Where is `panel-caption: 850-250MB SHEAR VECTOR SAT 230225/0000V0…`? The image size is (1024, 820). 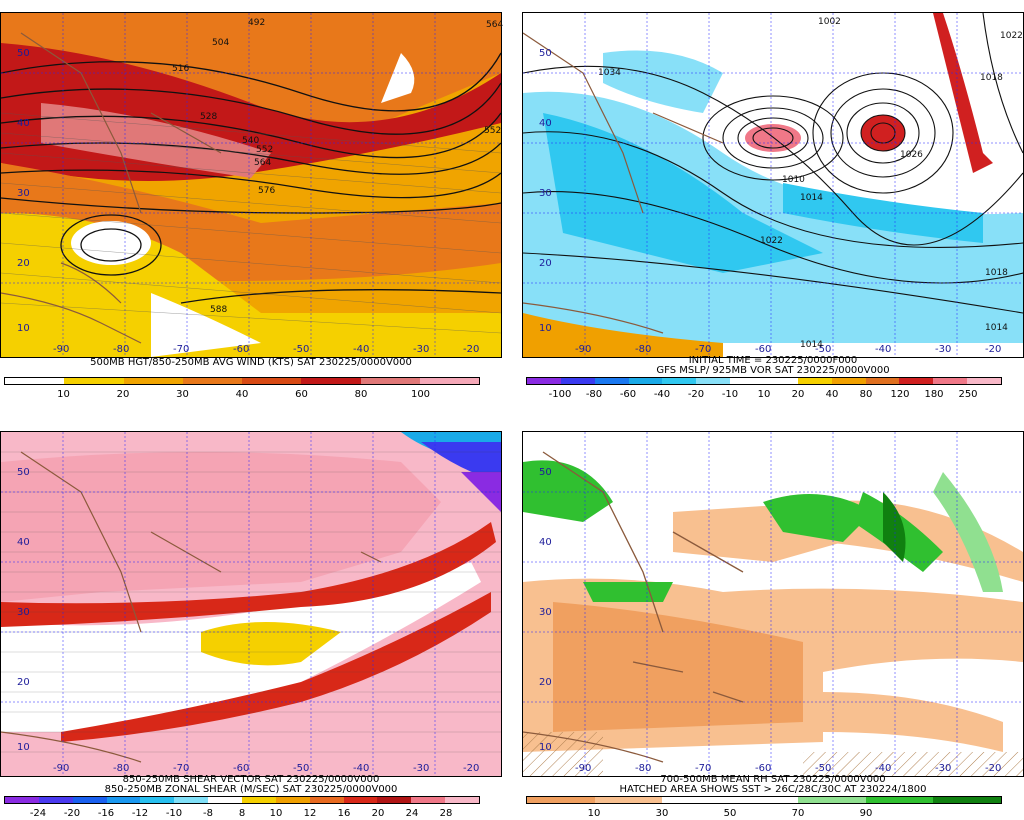
panel-caption: 850-250MB SHEAR VECTOR SAT 230225/0000V0… is located at coordinates (251, 779).